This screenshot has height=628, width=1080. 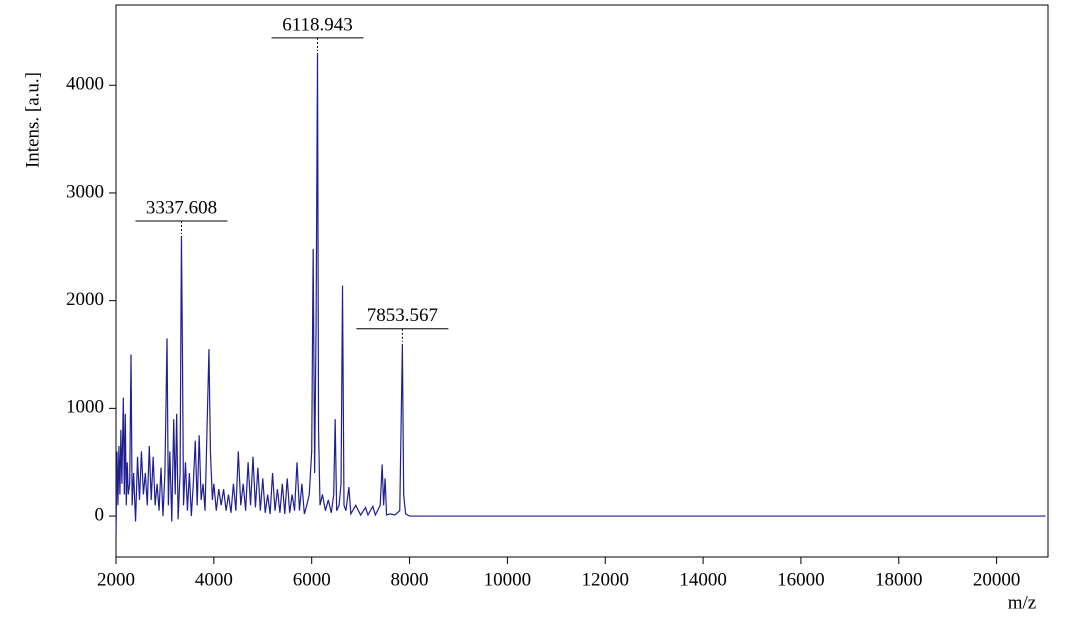 I want to click on y-tick-label: 2000, so click(x=85, y=299).